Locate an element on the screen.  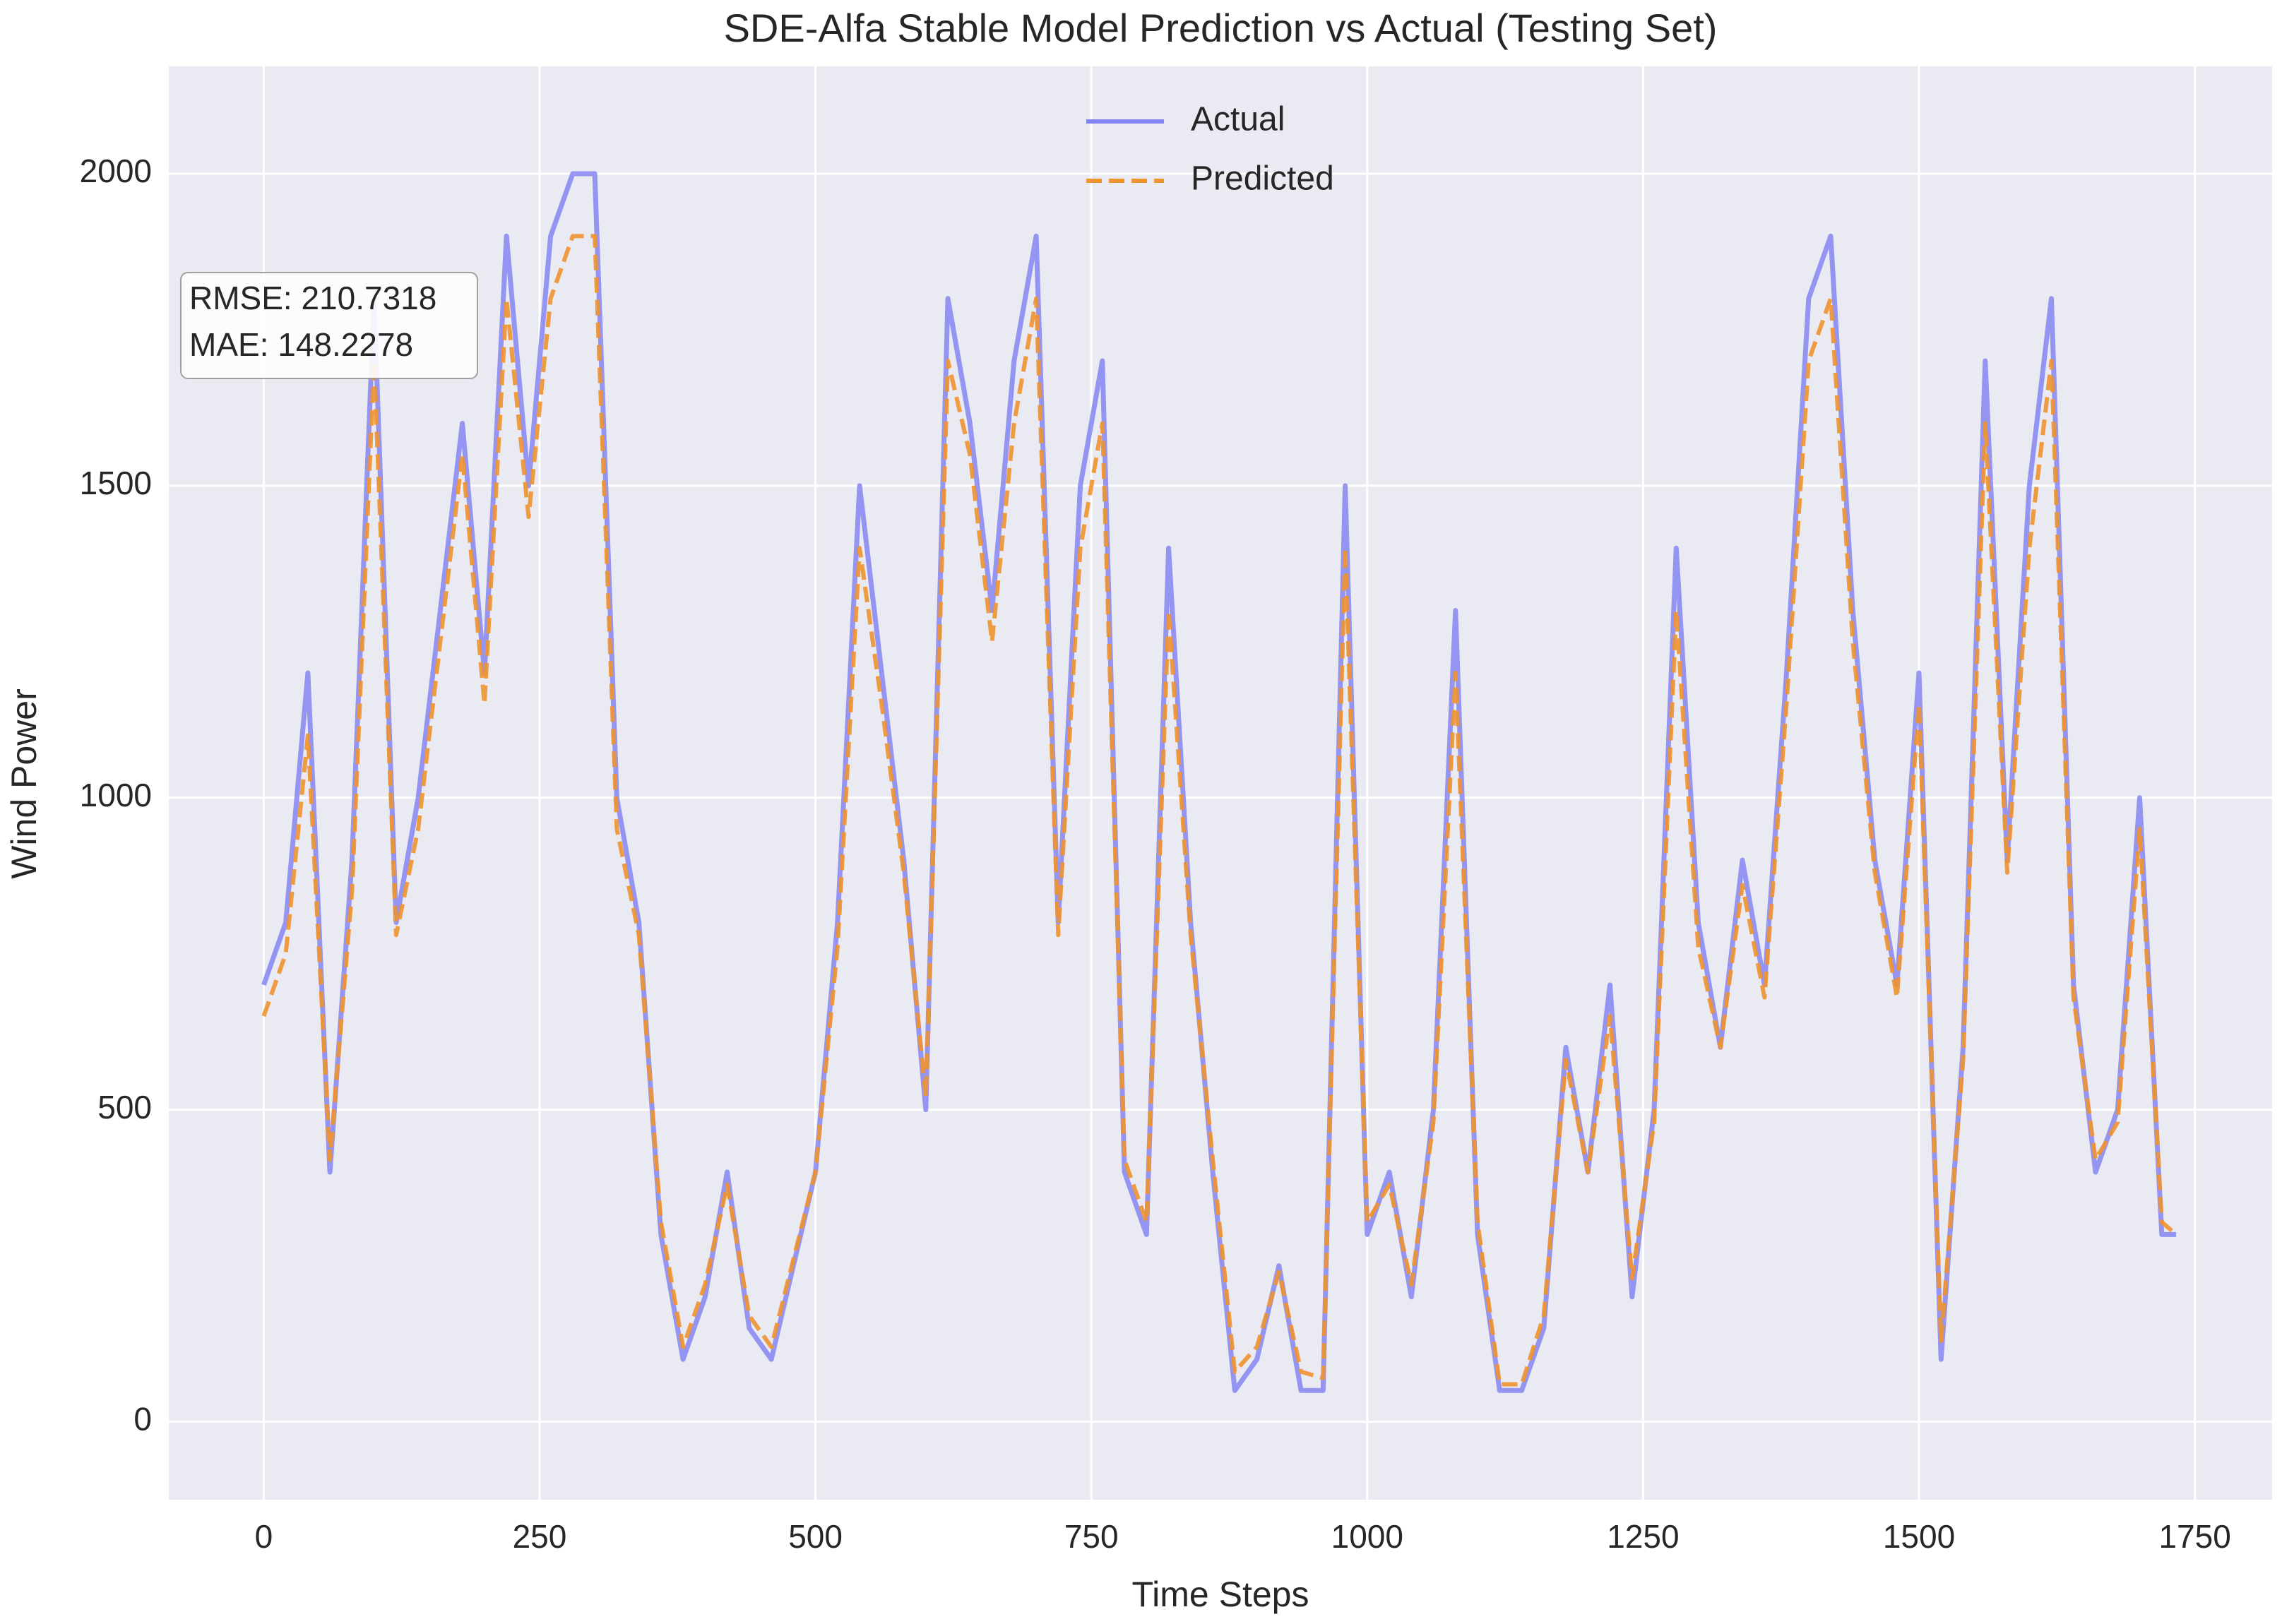
y-axis-label: Wind Power is located at coordinates (24, 784).